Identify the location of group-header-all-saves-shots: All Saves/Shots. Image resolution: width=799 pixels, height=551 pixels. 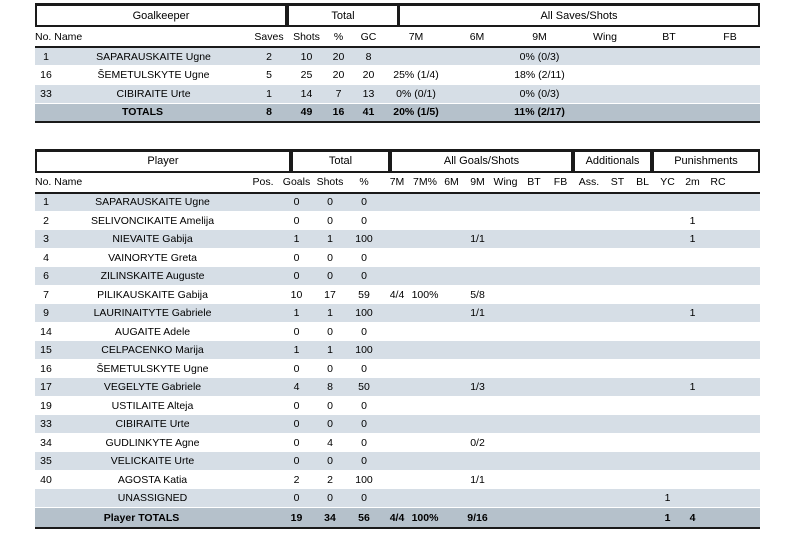
(579, 15).